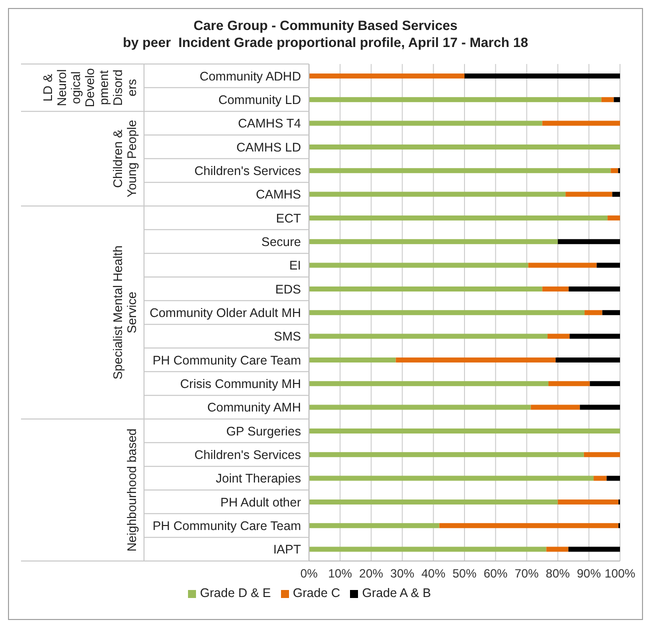 The width and height of the screenshot is (651, 638). What do you see at coordinates (281, 241) in the screenshot?
I see `y-tick-label: Secure` at bounding box center [281, 241].